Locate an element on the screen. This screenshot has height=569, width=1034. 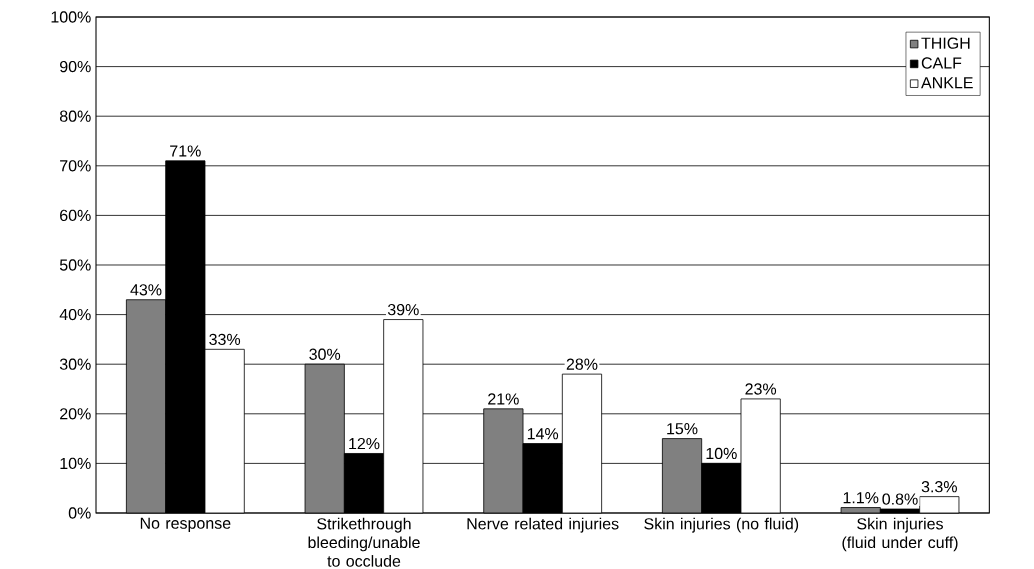
data-label: 28% is located at coordinates (582, 364).